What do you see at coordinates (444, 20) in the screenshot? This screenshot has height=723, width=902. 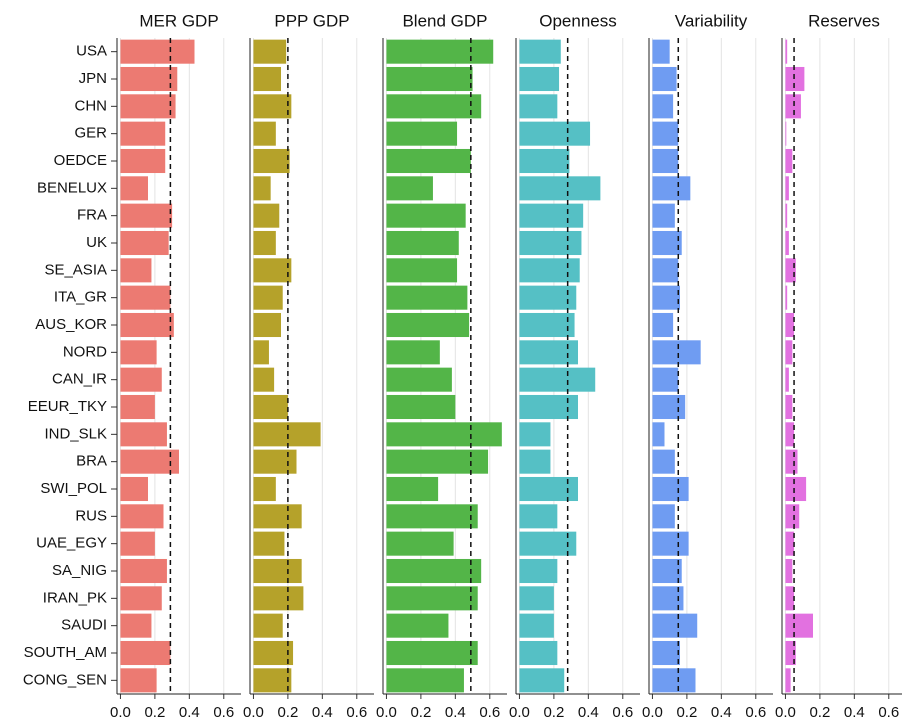 I see `panel-title: Blend GDP` at bounding box center [444, 20].